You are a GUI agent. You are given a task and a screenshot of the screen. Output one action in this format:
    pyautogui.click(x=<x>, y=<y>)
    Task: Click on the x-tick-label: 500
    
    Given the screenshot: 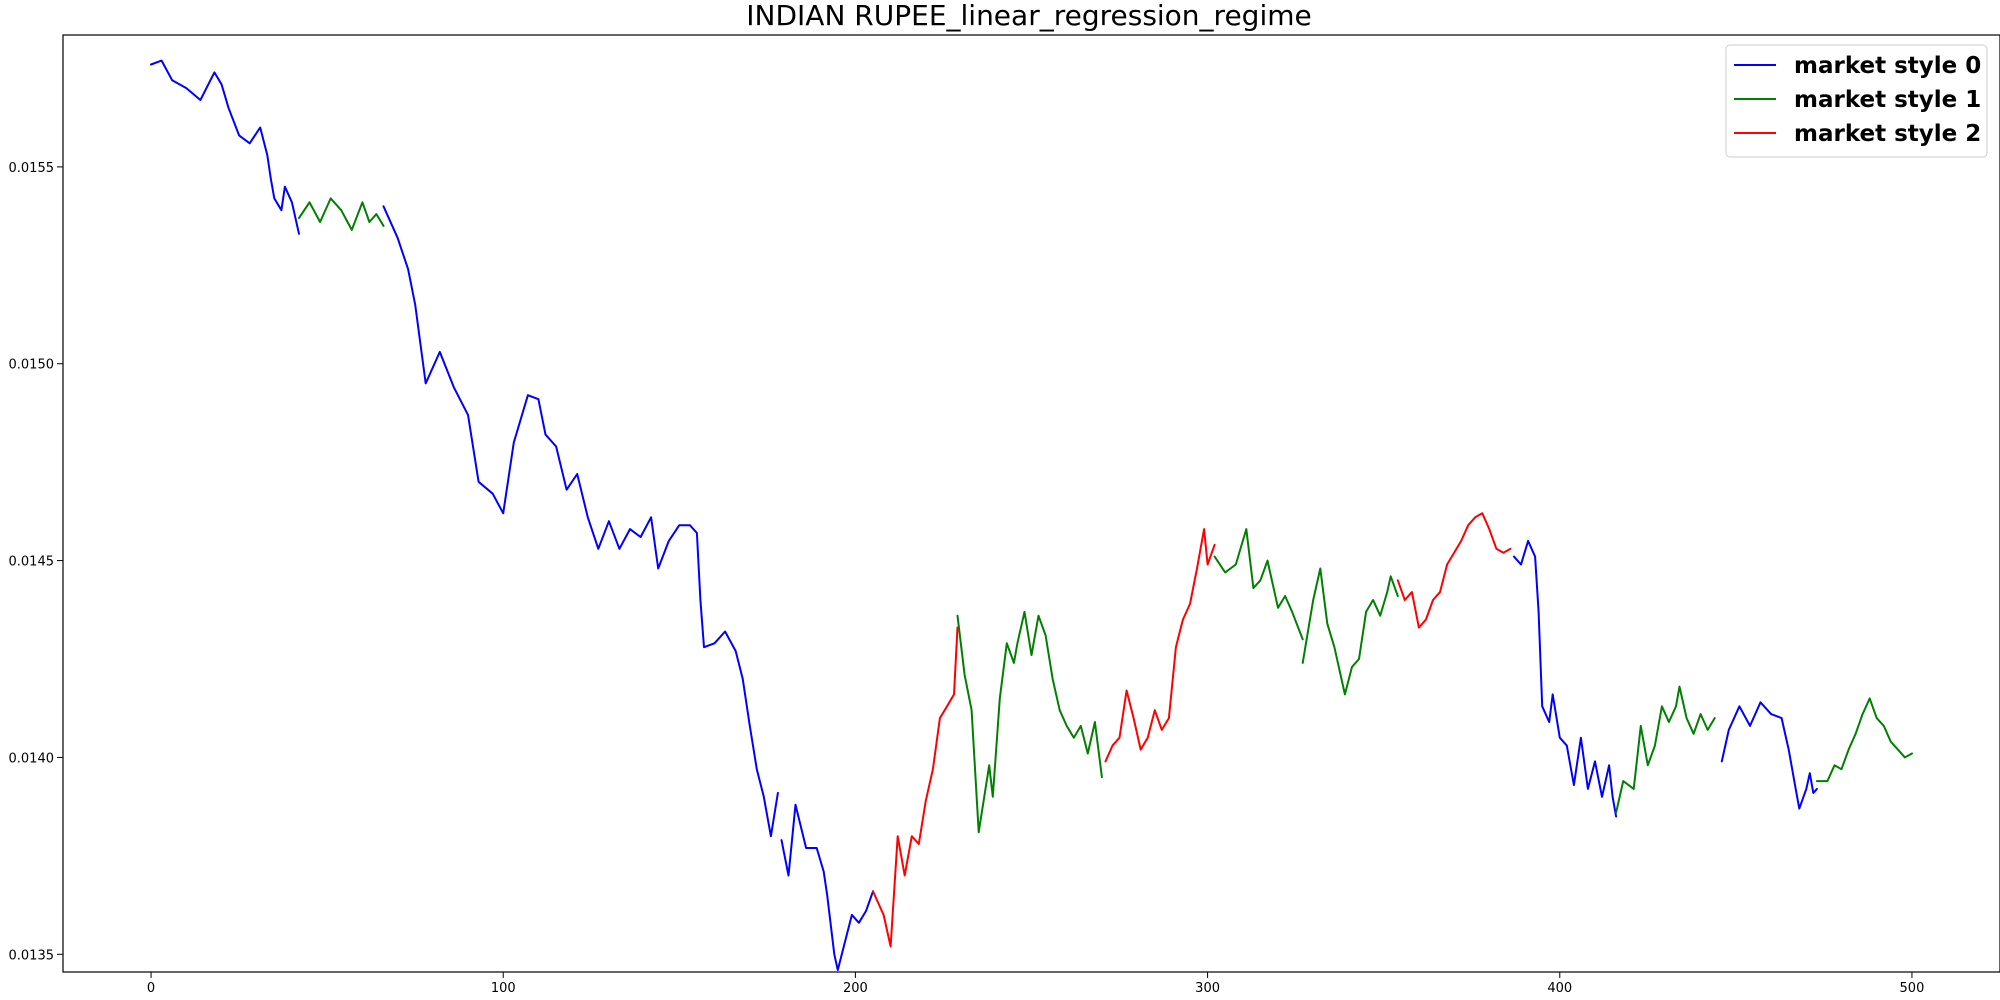 What is the action you would take?
    pyautogui.click(x=1912, y=988)
    